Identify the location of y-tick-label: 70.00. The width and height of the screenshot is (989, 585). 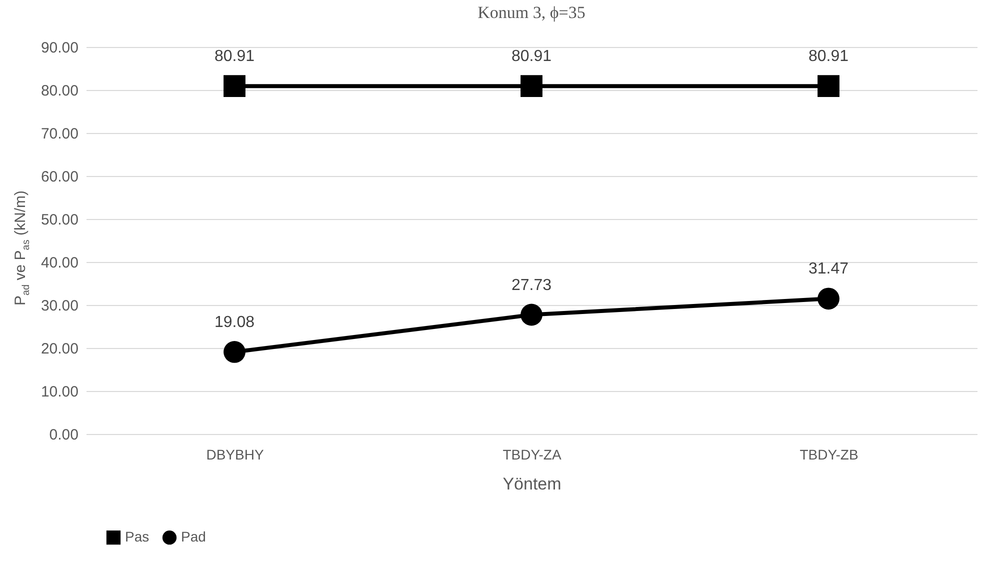
(59, 134).